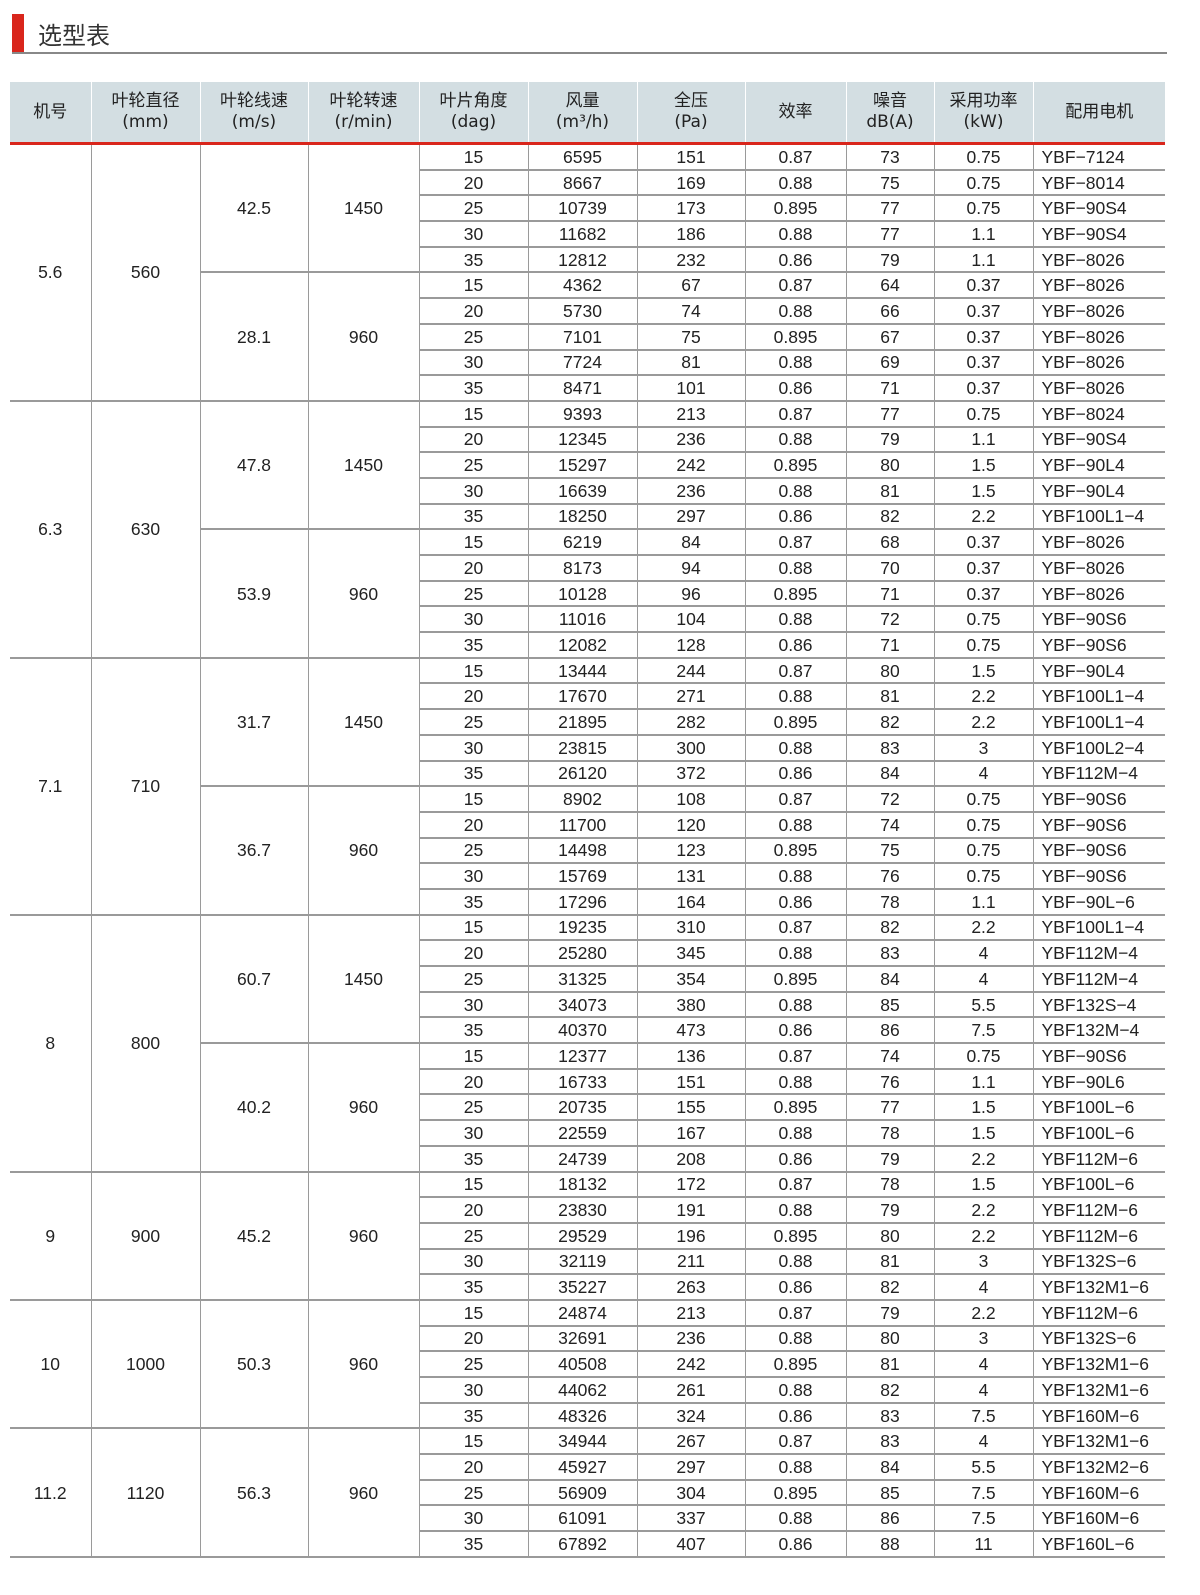 Image resolution: width=1200 pixels, height=1595 pixels. What do you see at coordinates (1098, 620) in the screenshot?
I see `motor-model: YBF−90S6` at bounding box center [1098, 620].